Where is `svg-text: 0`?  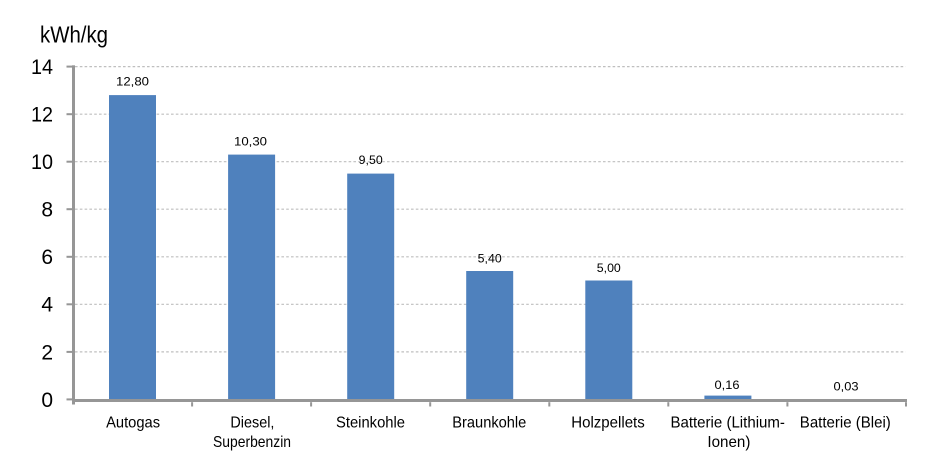 svg-text: 0 is located at coordinates (47, 400).